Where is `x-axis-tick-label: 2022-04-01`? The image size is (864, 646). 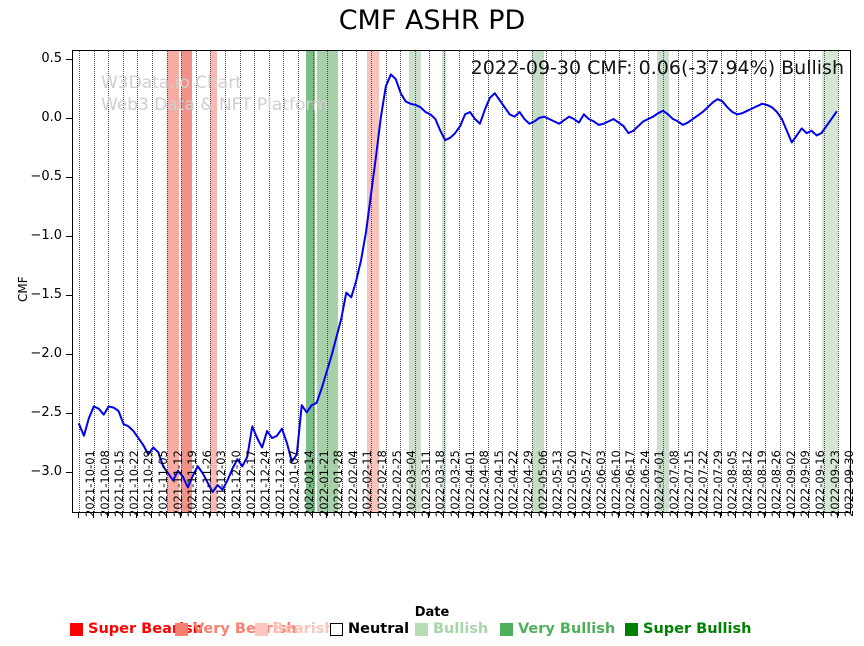 x-axis-tick-label: 2022-04-01 is located at coordinates (469, 483).